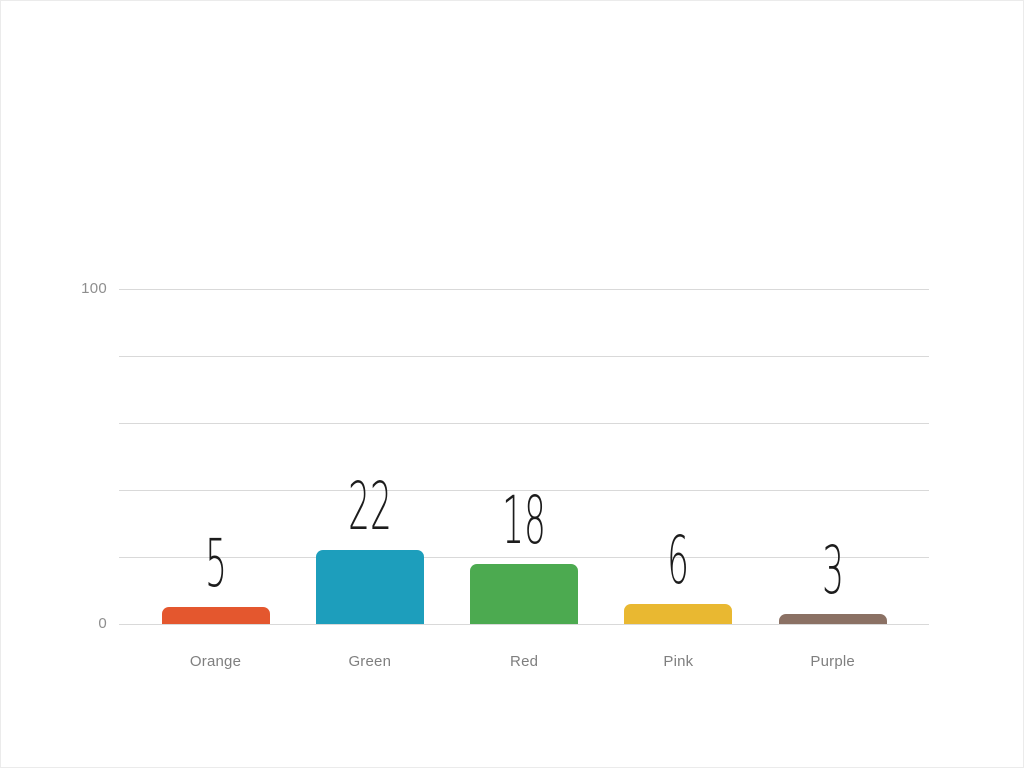  Describe the element at coordinates (678, 613) in the screenshot. I see `bar-pink` at that location.